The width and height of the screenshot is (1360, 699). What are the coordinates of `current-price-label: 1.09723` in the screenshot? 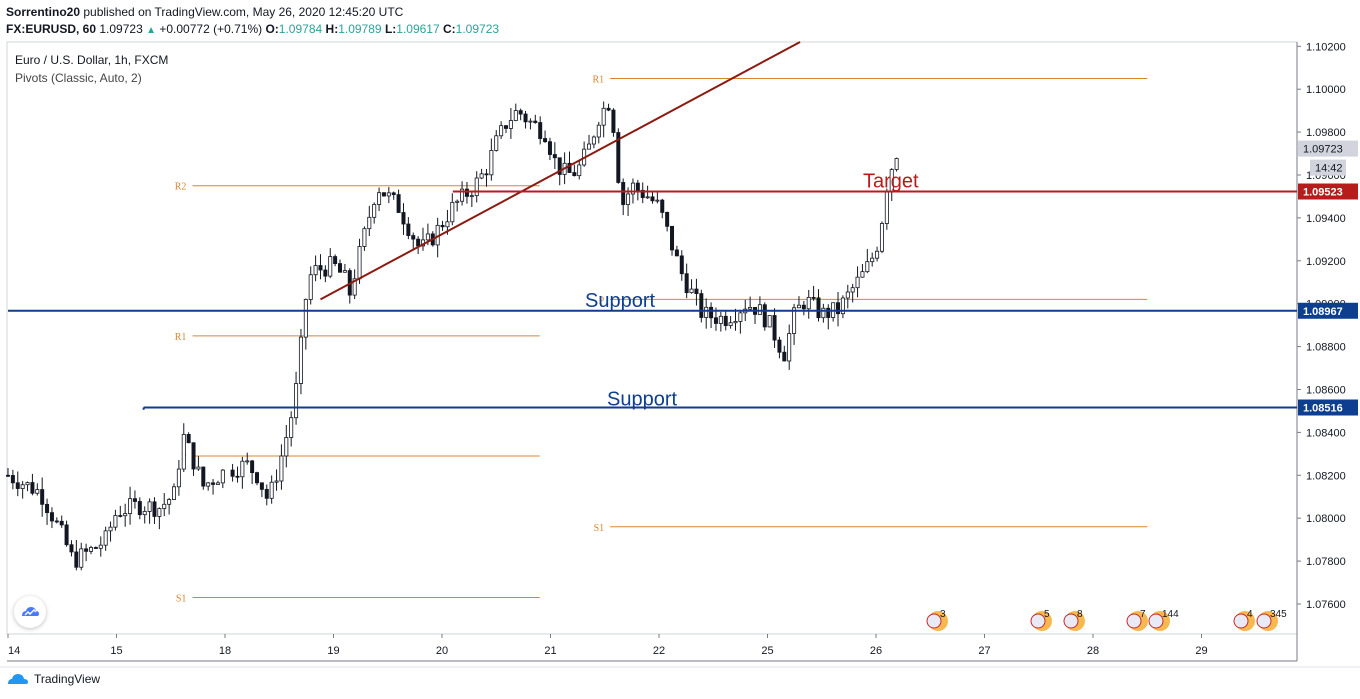 It's located at (1323, 150).